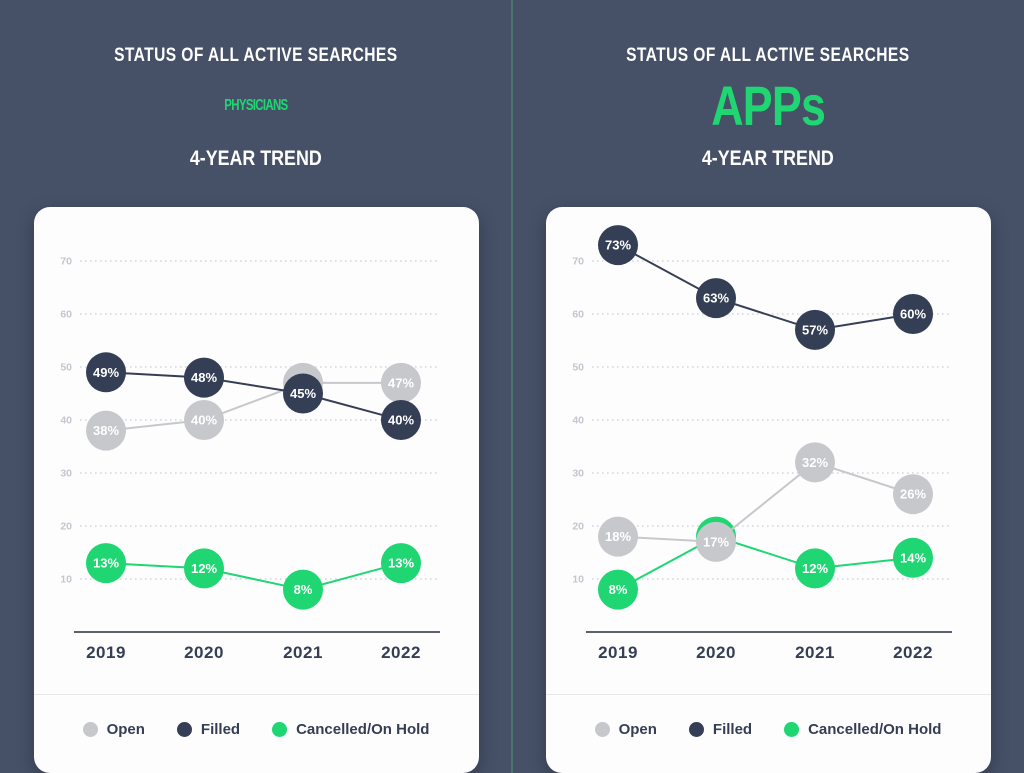 The image size is (1024, 773). I want to click on data-point-label: 13%, so click(400, 563).